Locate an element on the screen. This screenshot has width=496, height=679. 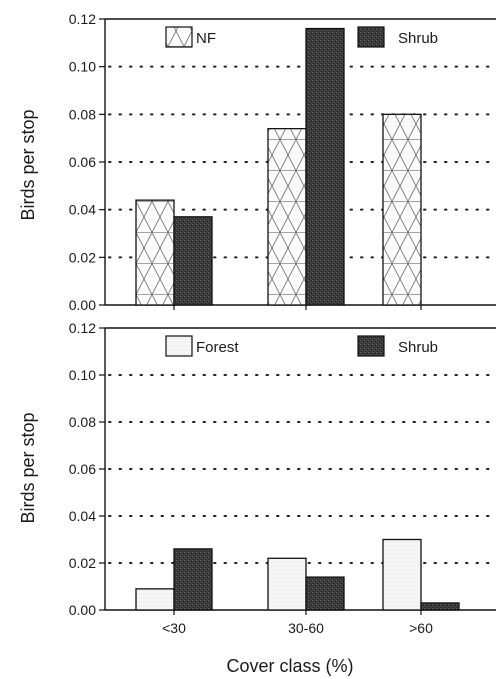
x-tick-label: <30 is located at coordinates (174, 628).